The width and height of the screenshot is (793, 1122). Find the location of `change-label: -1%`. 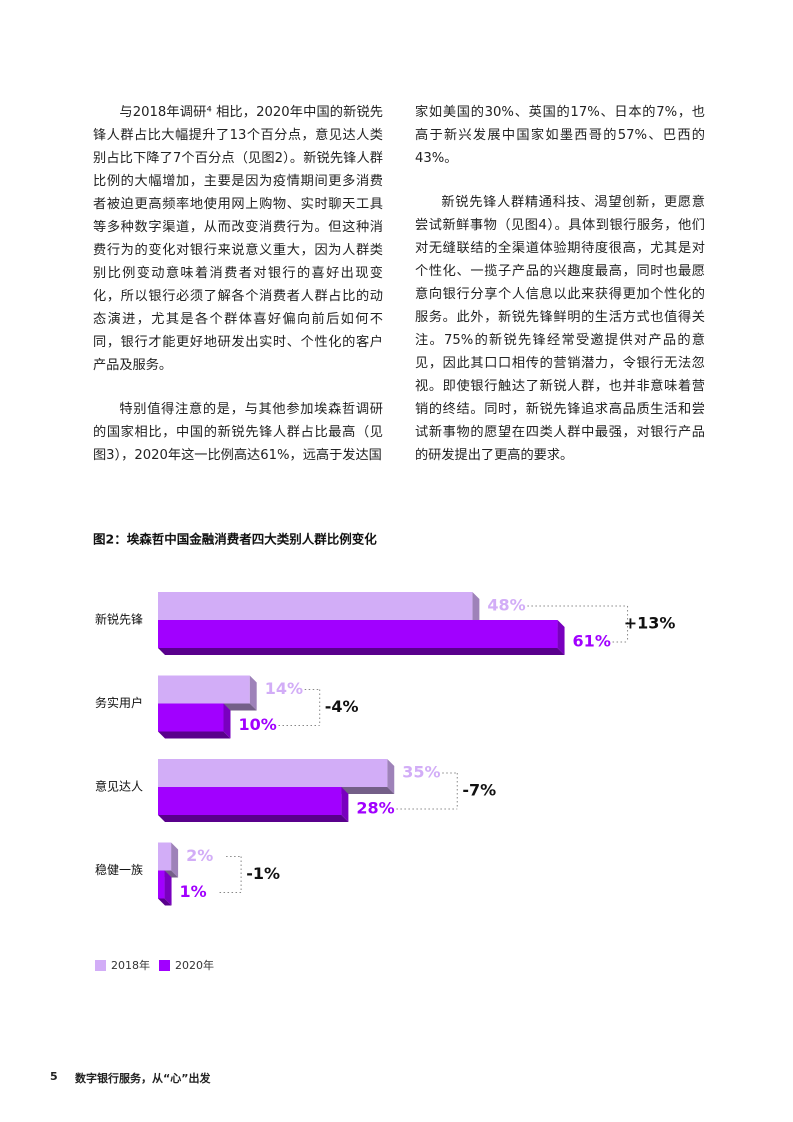

change-label: -1% is located at coordinates (263, 873).